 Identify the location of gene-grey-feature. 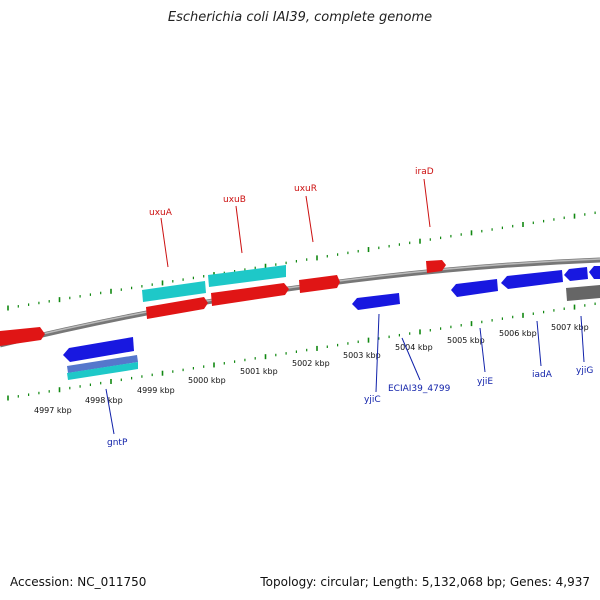
(583, 293).